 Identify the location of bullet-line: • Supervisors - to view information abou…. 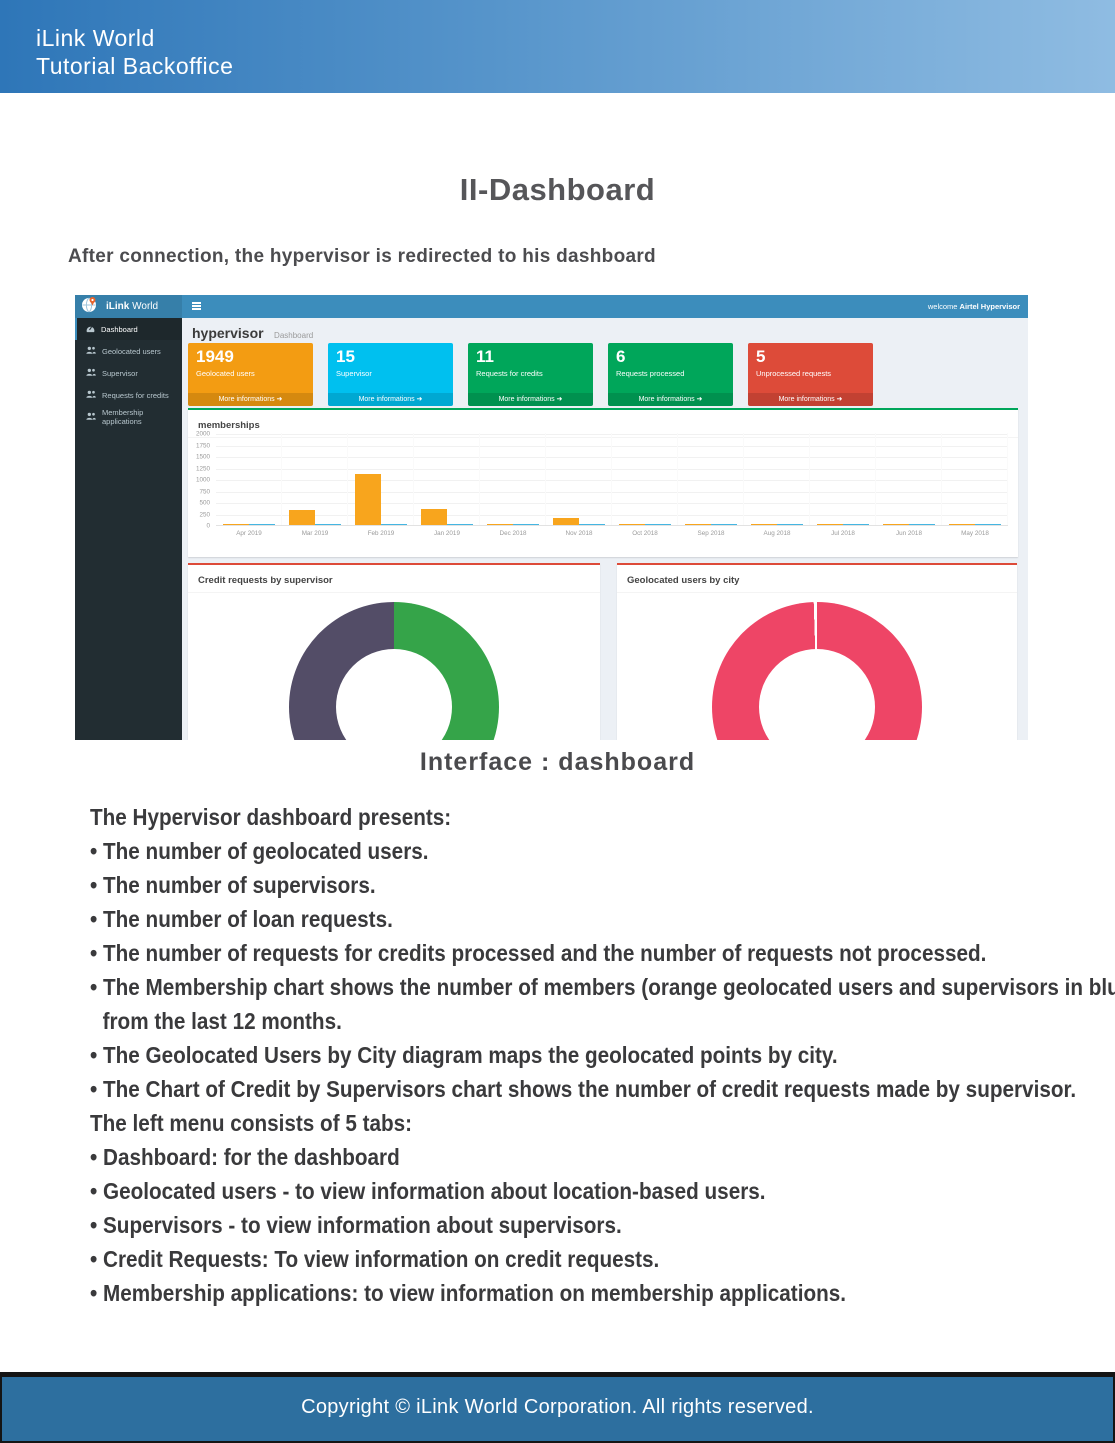
(356, 1225).